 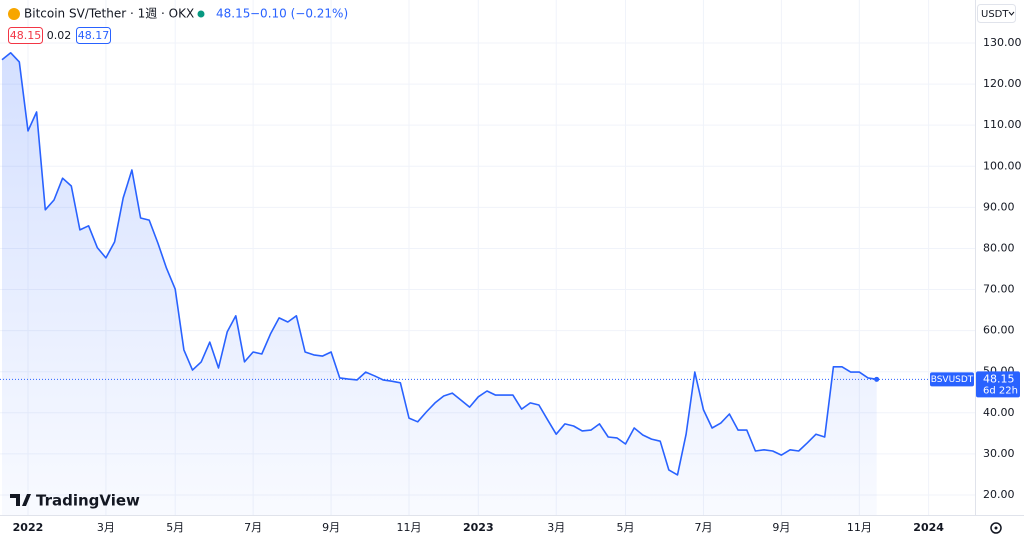 What do you see at coordinates (1011, 13) in the screenshot?
I see `dropdown-arrow` at bounding box center [1011, 13].